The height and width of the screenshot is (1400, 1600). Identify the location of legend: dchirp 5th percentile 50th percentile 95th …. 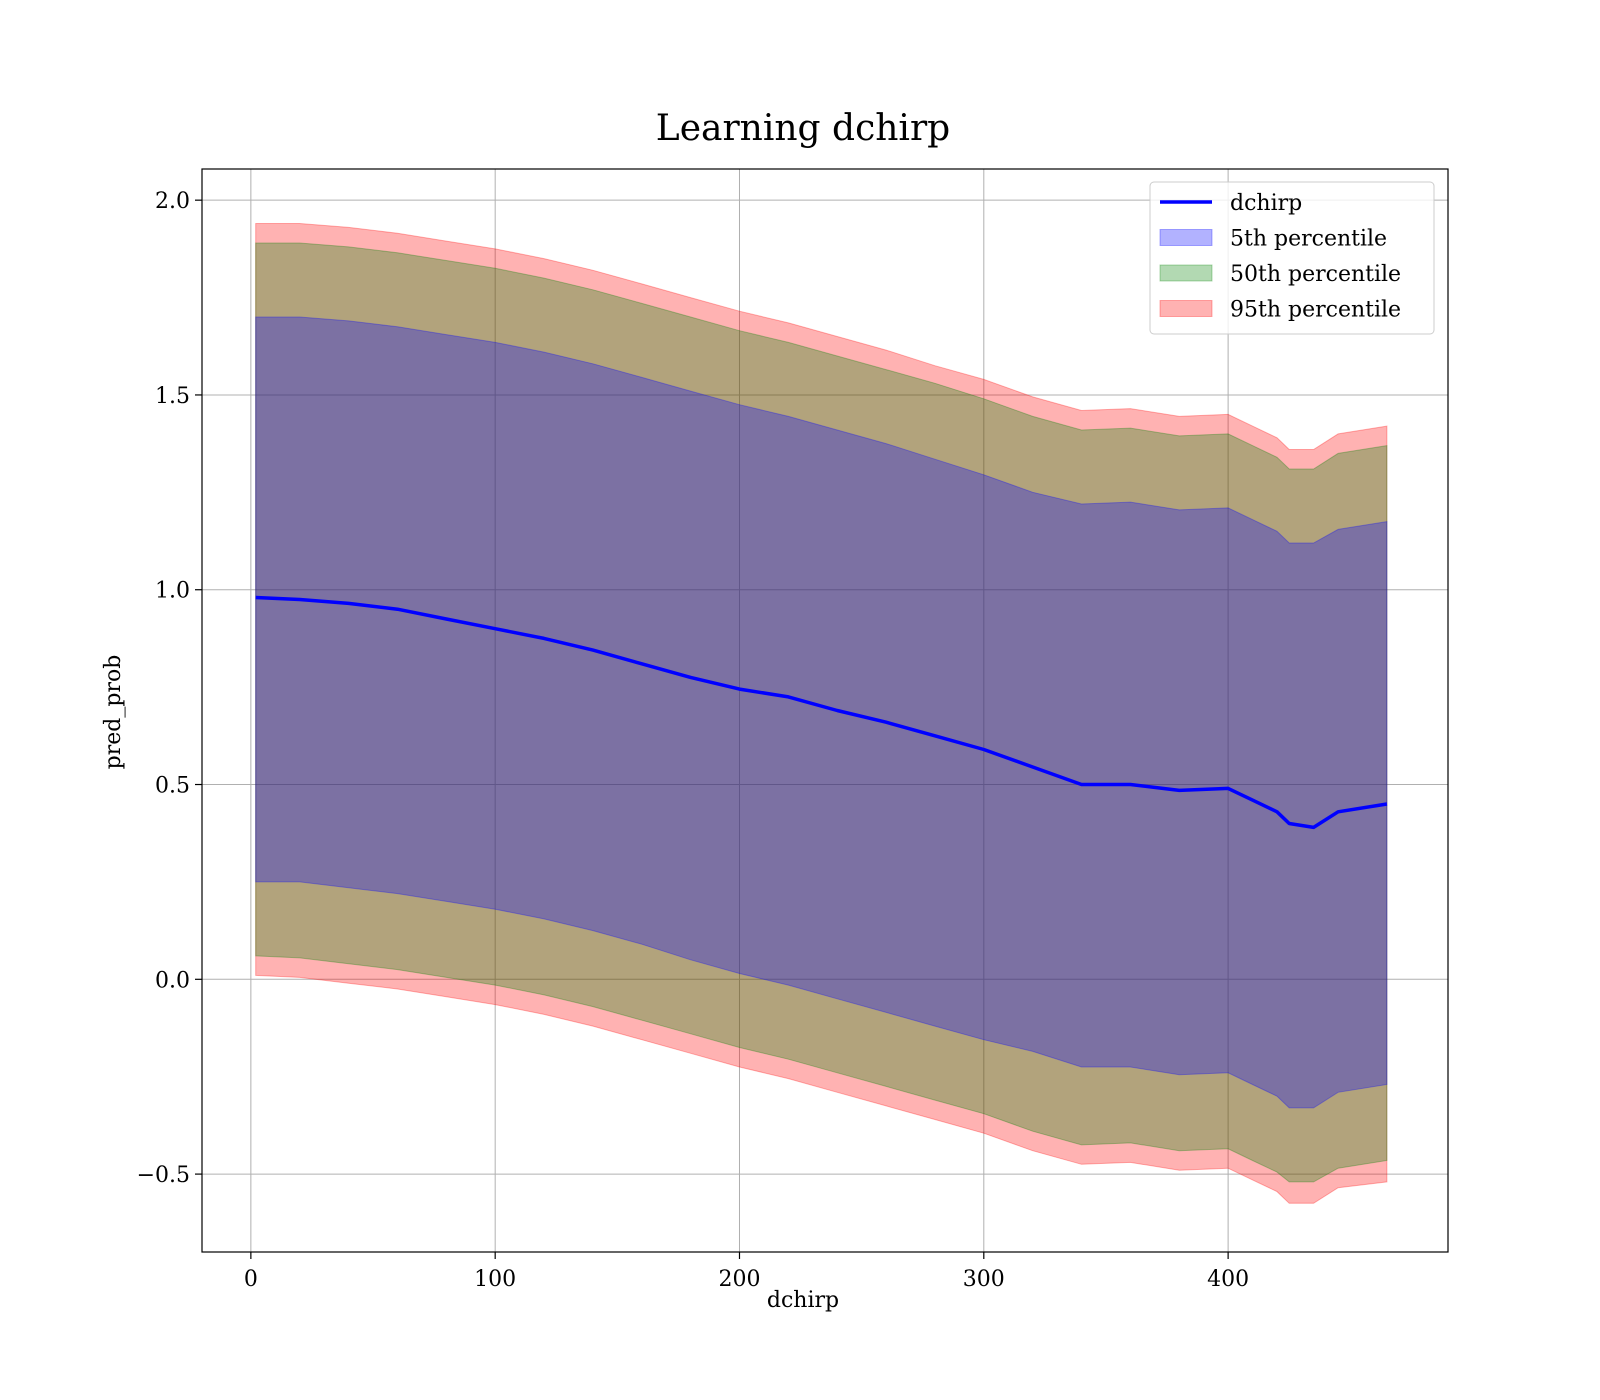
(1292, 258).